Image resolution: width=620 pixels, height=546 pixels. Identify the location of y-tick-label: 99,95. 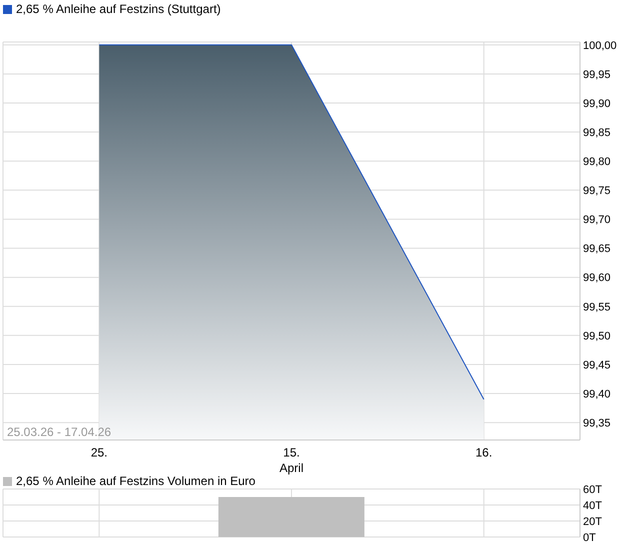
(597, 74).